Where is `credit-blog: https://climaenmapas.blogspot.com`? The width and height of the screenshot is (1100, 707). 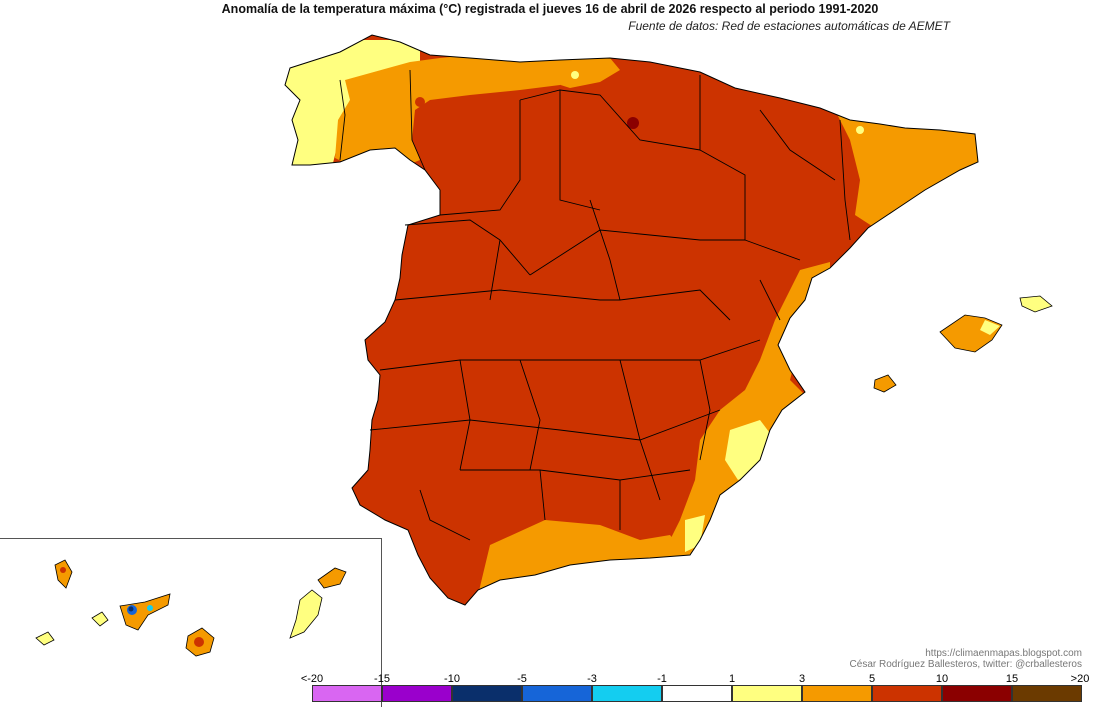 credit-blog: https://climaenmapas.blogspot.com is located at coordinates (1003, 653).